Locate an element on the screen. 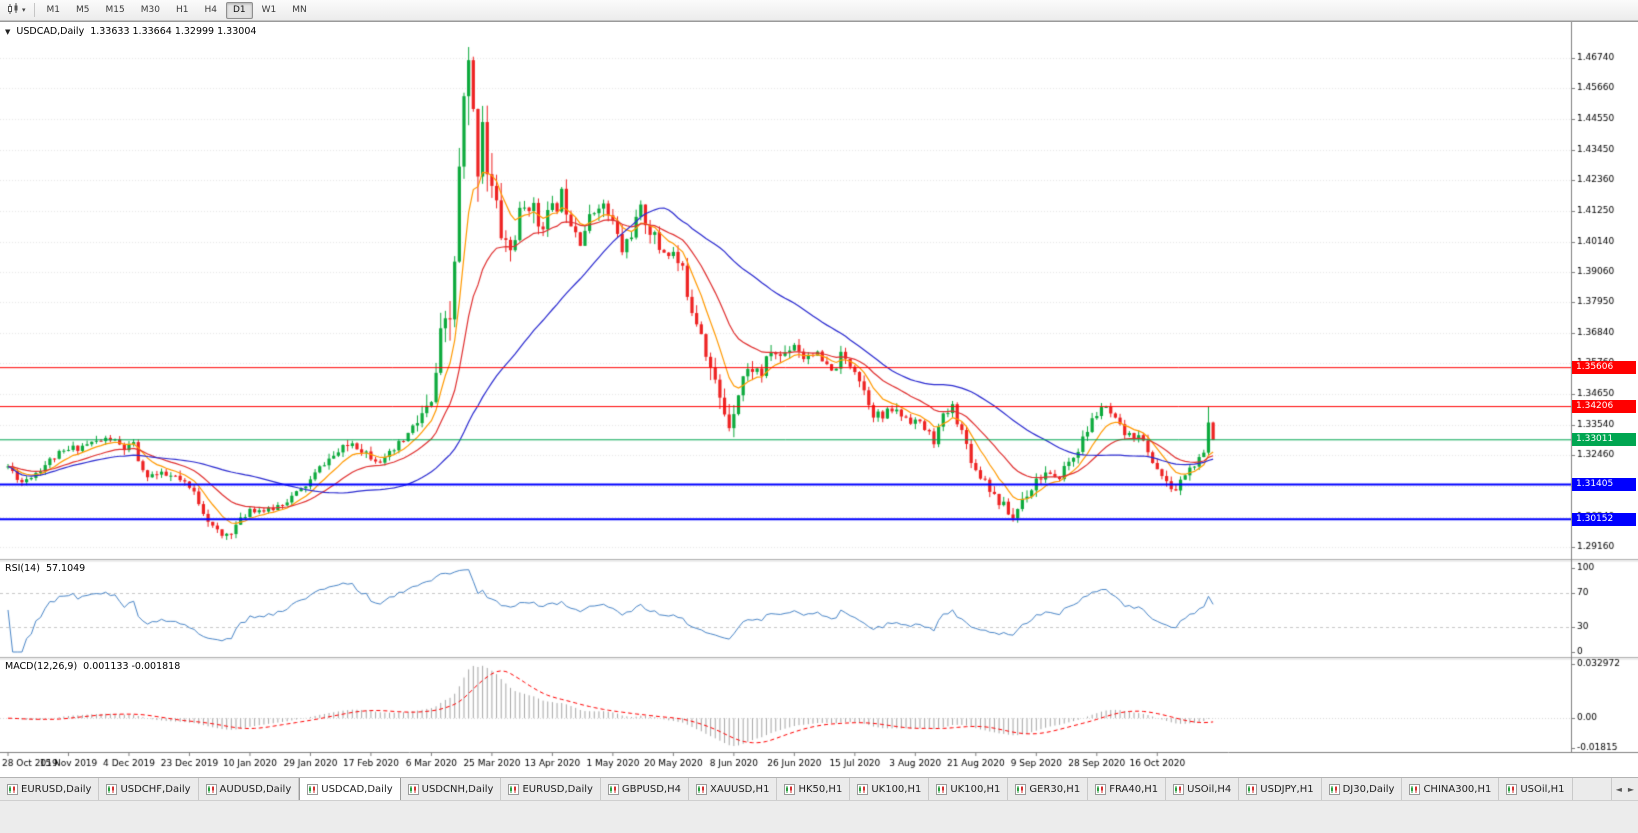  chart-tab-label: FRA40,H1 is located at coordinates (1134, 789).